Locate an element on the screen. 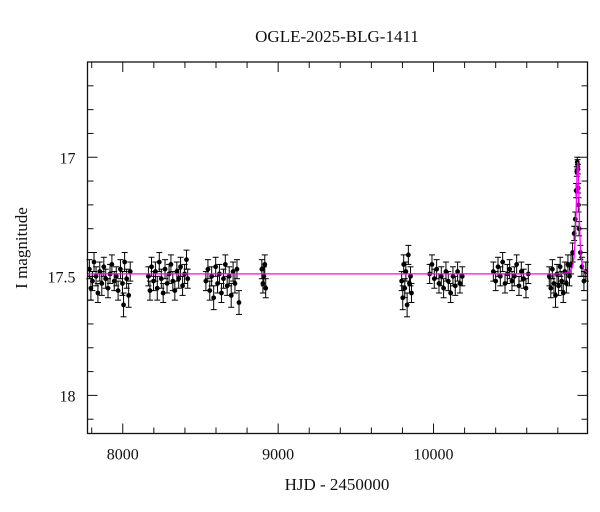 This screenshot has width=600, height=512. y-axis-label: I magnitude is located at coordinates (21, 248).